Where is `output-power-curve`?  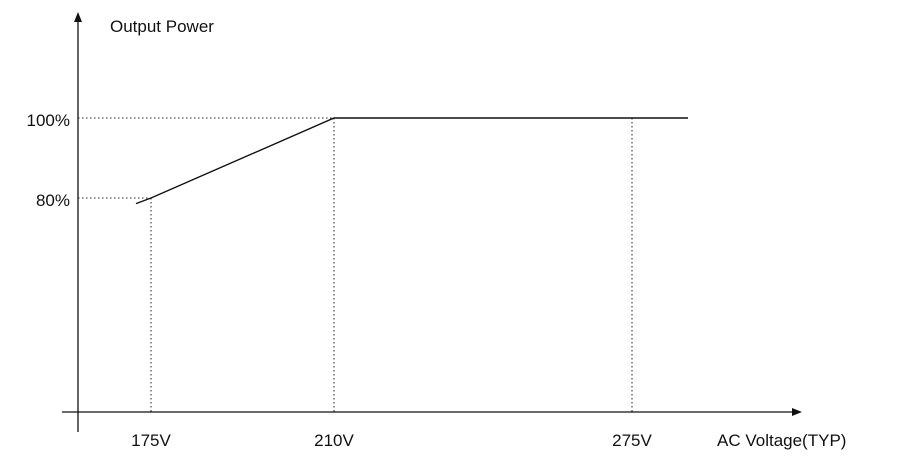
output-power-curve is located at coordinates (411, 161).